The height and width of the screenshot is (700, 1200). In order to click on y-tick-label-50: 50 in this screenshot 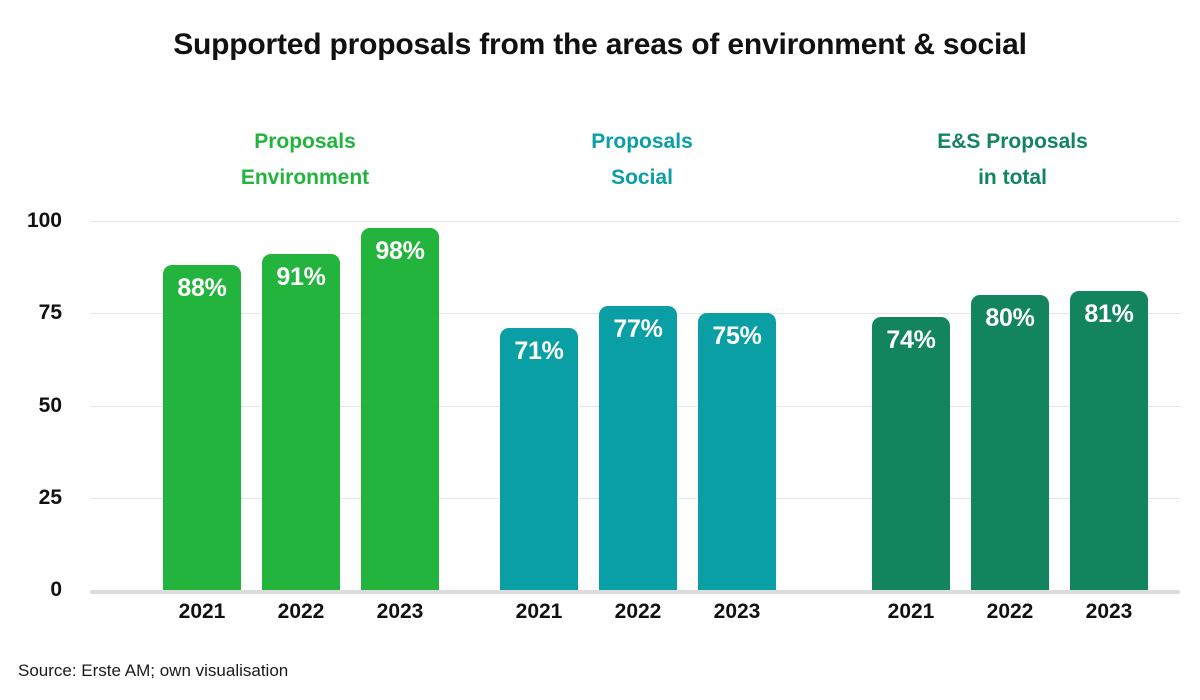, I will do `click(50, 405)`.